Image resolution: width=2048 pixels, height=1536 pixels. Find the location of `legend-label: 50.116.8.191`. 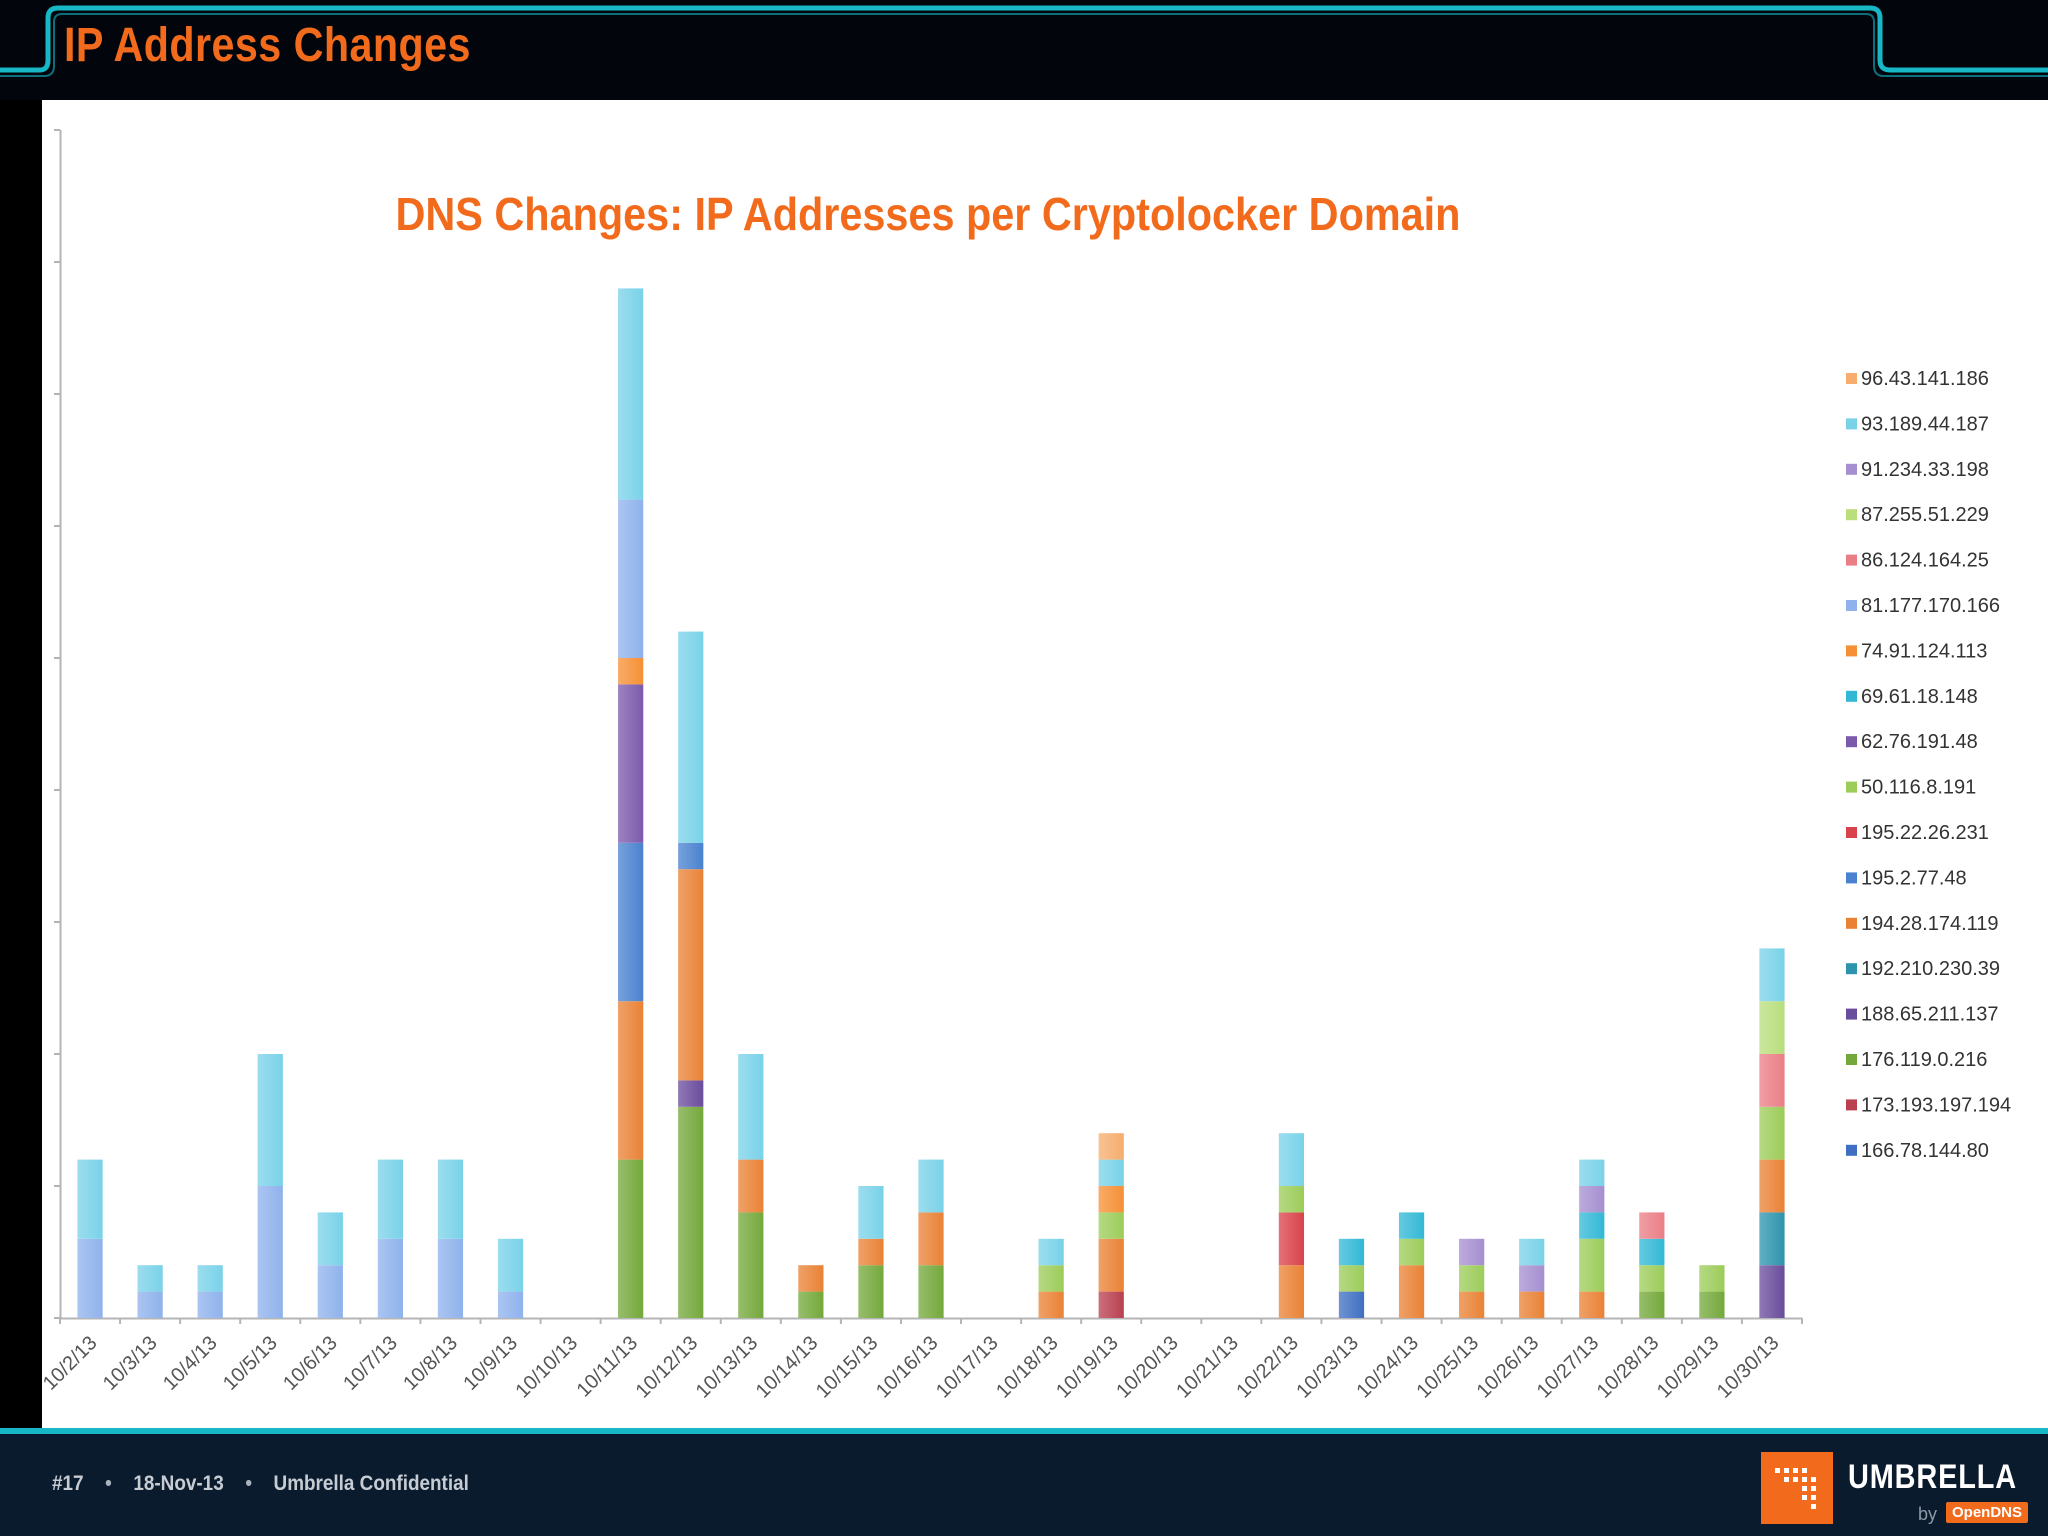

legend-label: 50.116.8.191 is located at coordinates (1918, 788).